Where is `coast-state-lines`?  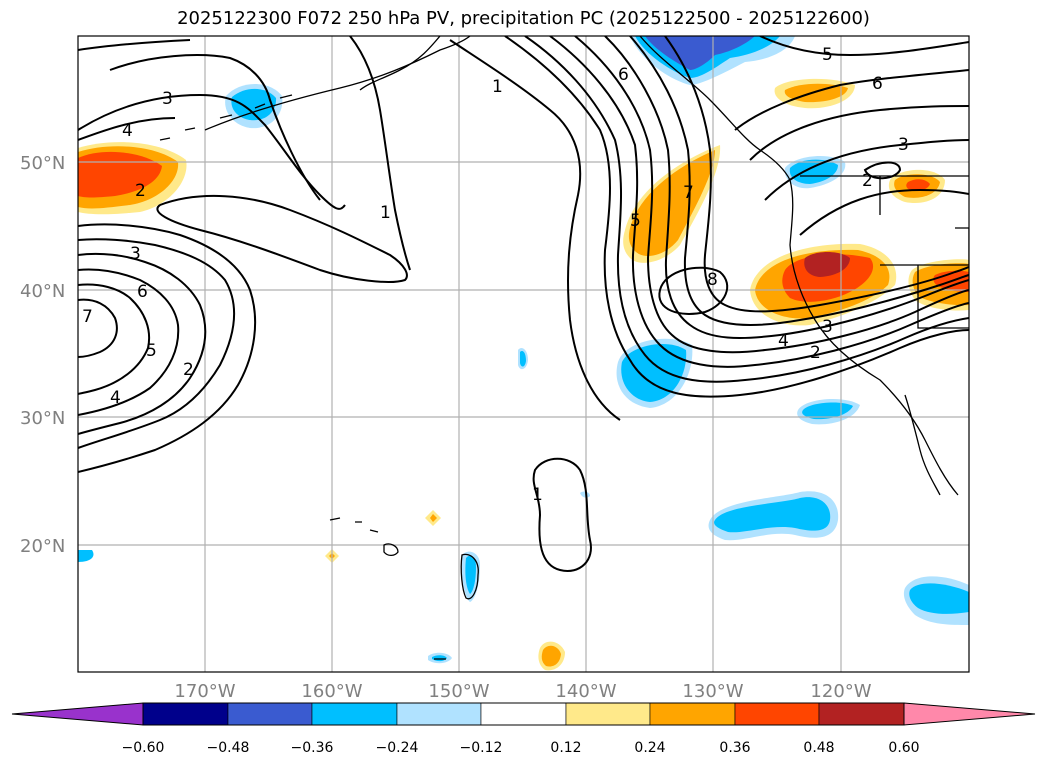 coast-state-lines is located at coordinates (924, 252).